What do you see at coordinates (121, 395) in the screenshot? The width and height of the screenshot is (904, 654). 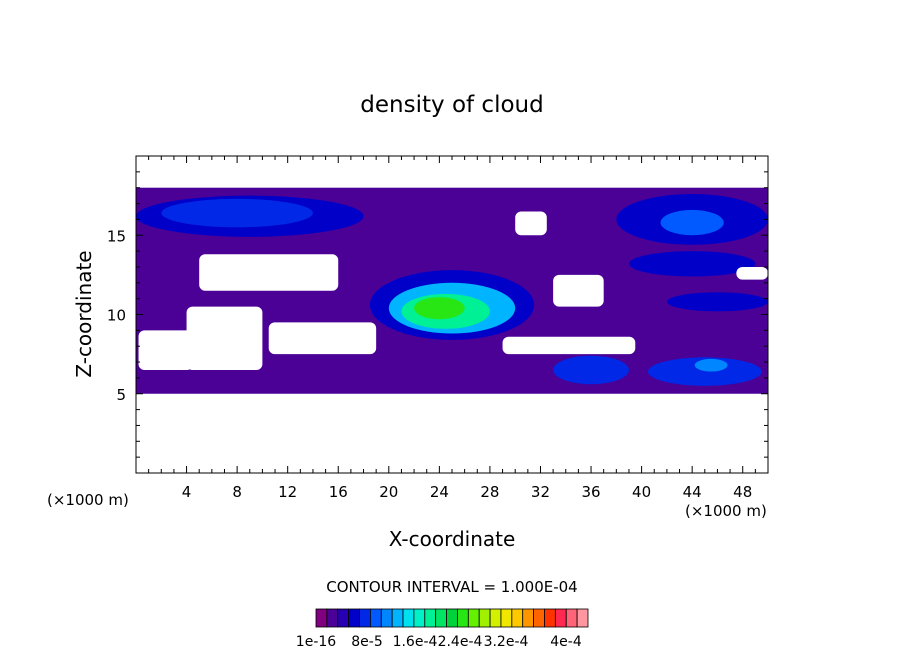 I see `y-tick-label: 5` at bounding box center [121, 395].